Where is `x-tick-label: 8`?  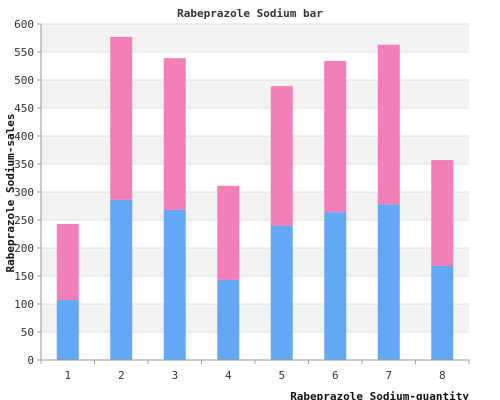 x-tick-label: 8 is located at coordinates (442, 375).